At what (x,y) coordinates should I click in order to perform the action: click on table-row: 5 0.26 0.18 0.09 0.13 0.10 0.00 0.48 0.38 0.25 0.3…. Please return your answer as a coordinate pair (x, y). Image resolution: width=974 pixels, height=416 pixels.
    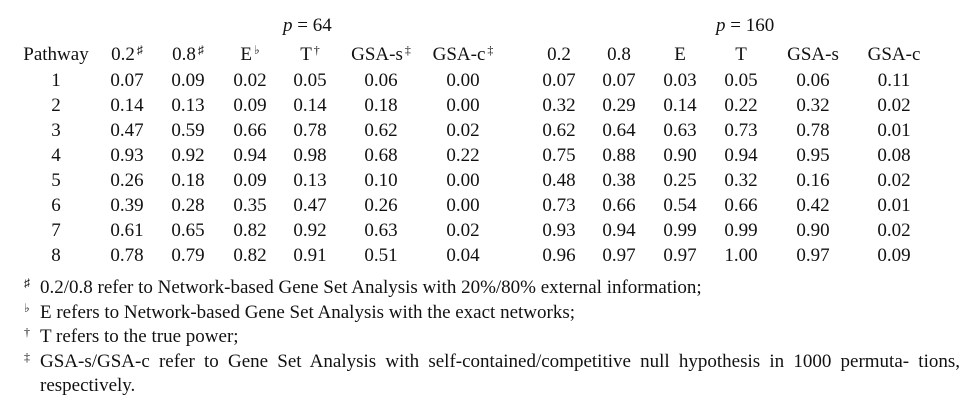
    Looking at the image, I should click on (474, 180).